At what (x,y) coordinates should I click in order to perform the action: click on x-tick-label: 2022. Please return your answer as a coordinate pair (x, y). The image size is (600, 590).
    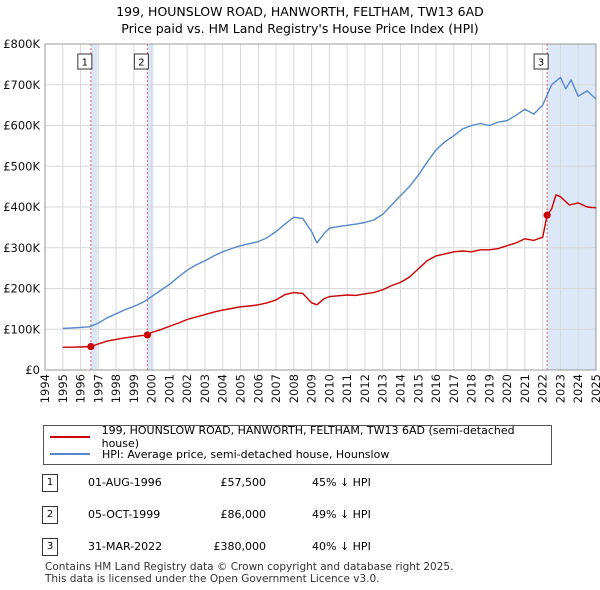
    Looking at the image, I should click on (543, 388).